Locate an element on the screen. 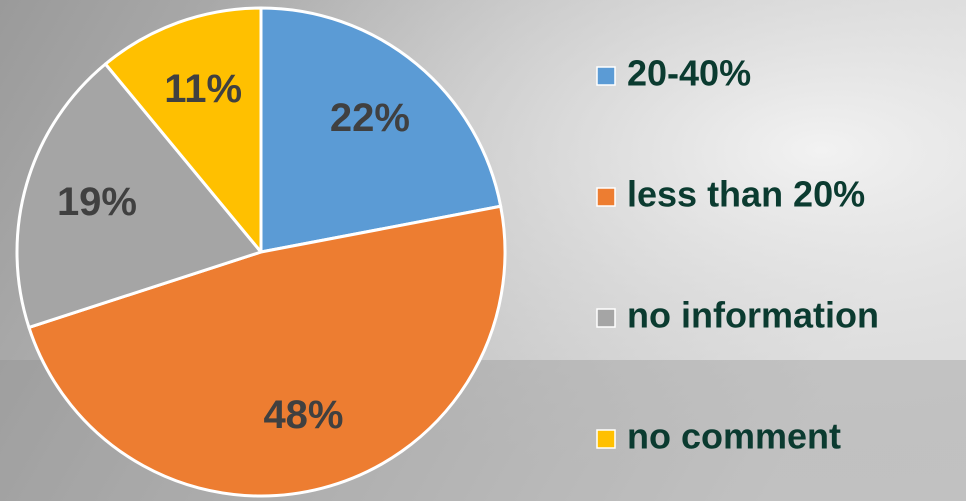 The width and height of the screenshot is (966, 501). legend-label: no information is located at coordinates (753, 315).